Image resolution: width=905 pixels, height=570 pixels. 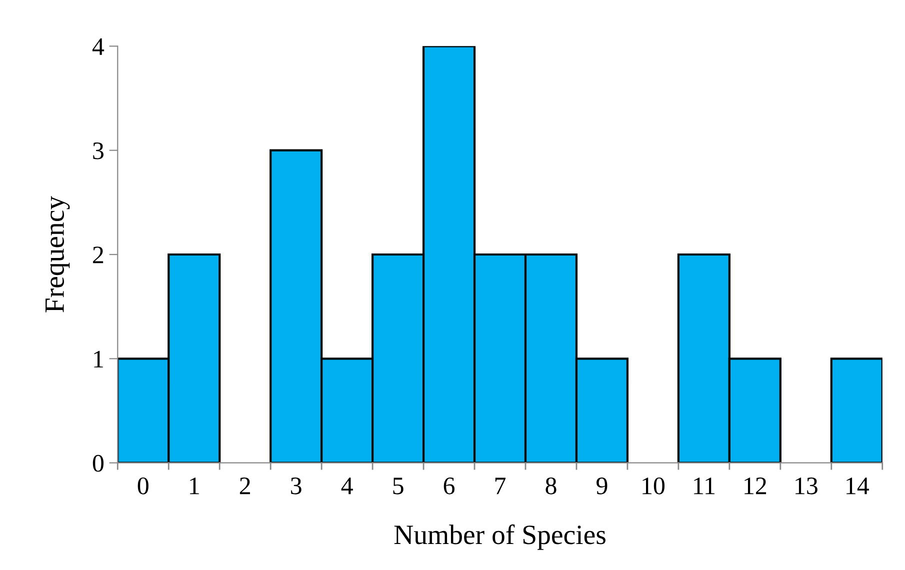 I want to click on y-axis-title: Frequency, so click(x=58, y=254).